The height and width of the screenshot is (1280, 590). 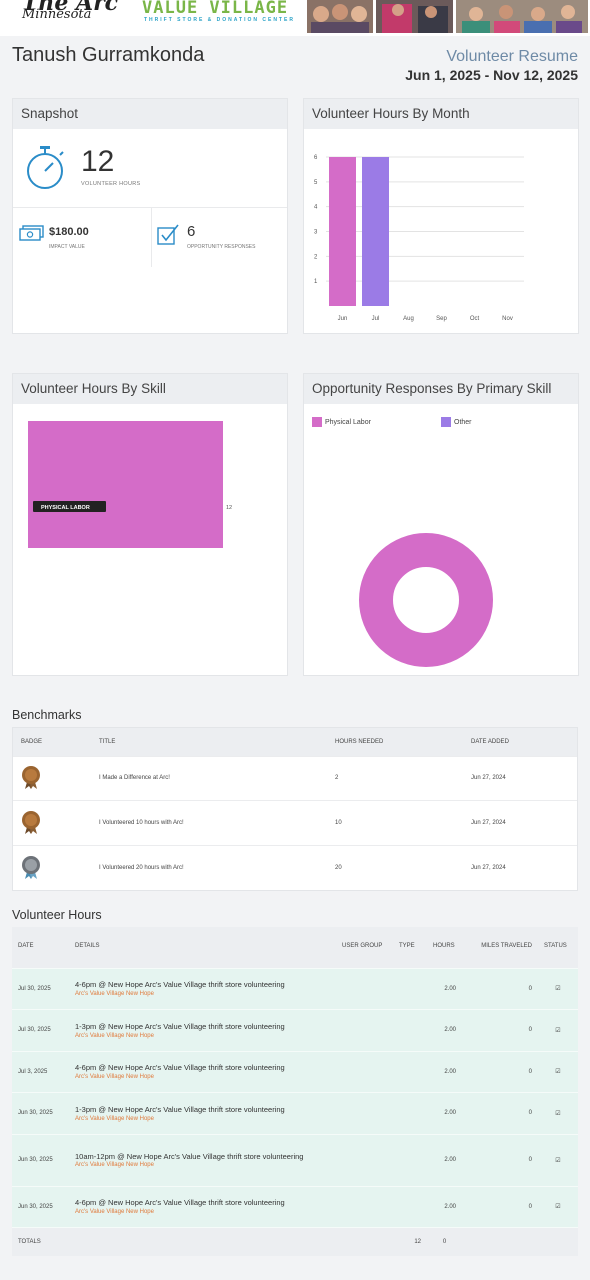 I want to click on totals-label: TOTALS, so click(x=40, y=1241).